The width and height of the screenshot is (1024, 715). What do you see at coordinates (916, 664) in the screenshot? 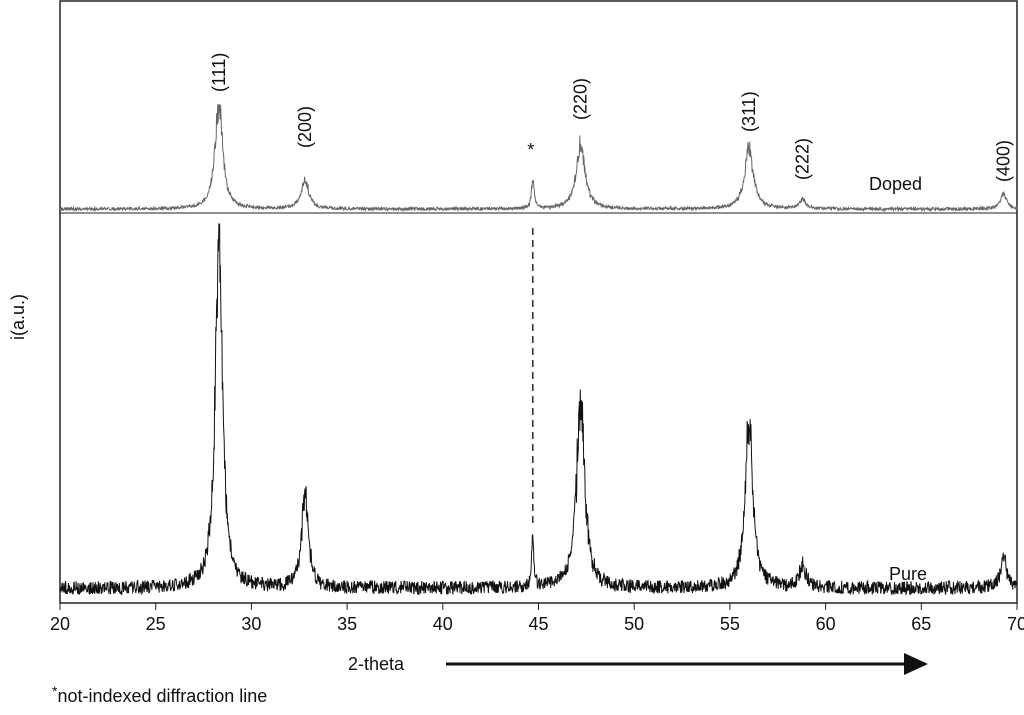
I see `x-axis-arrow-head` at bounding box center [916, 664].